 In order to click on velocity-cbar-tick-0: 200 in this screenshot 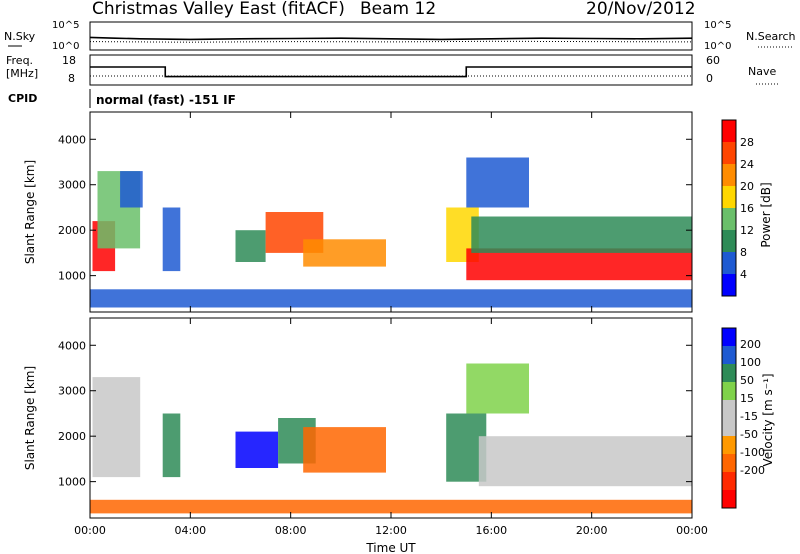, I will do `click(750, 344)`.